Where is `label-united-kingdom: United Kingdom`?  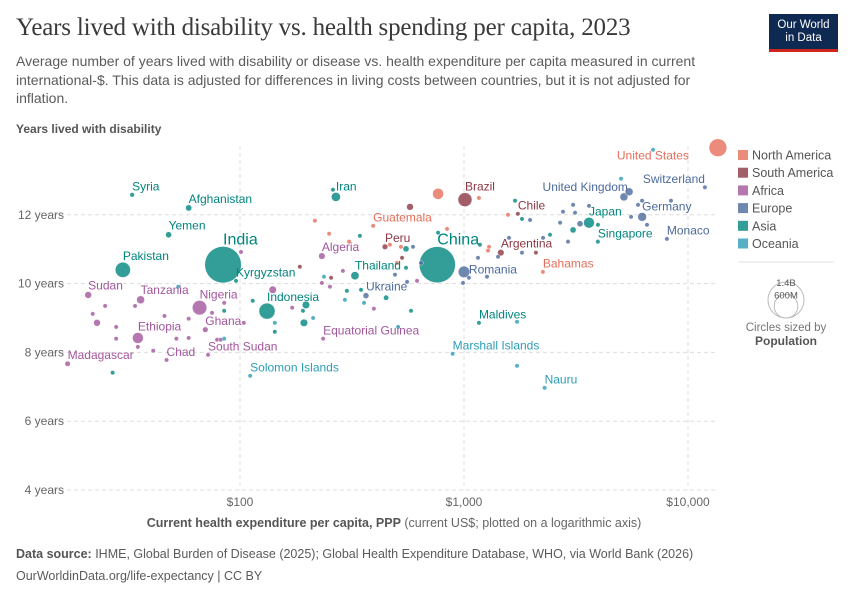
label-united-kingdom: United Kingdom is located at coordinates (585, 187).